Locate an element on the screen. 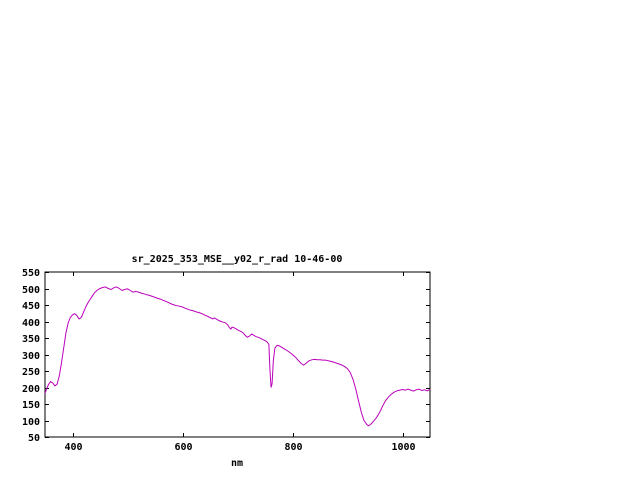 Image resolution: width=640 pixels, height=480 pixels. x-tick-label: 400 is located at coordinates (73, 447).